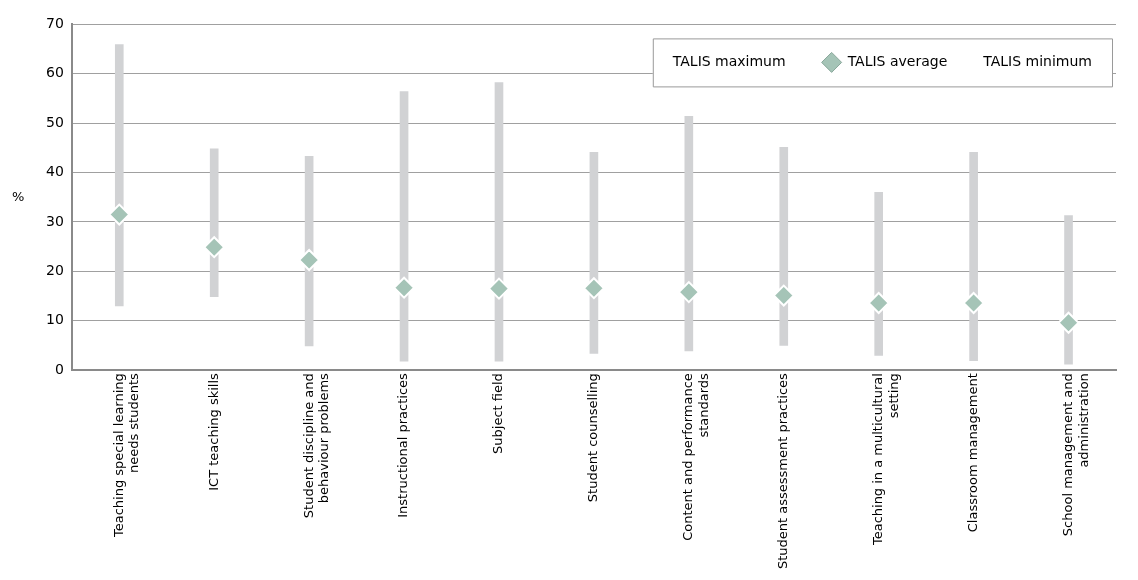 The image size is (1138, 580). What do you see at coordinates (54, 220) in the screenshot?
I see `y-tick-label: 30` at bounding box center [54, 220].